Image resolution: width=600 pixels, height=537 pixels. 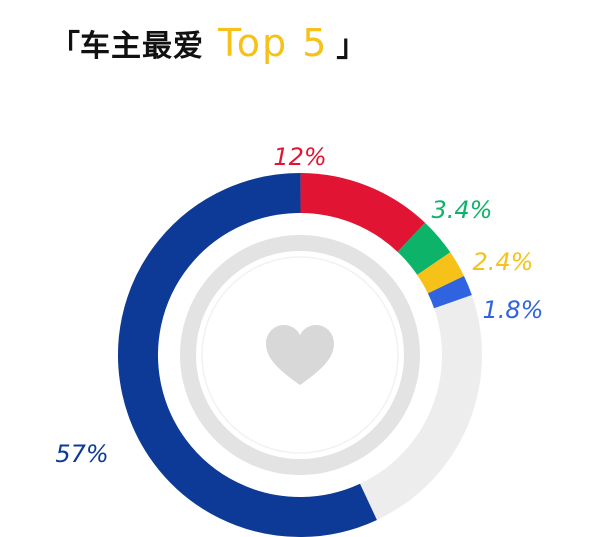 I want to click on slice-2-4pct, so click(x=440, y=273).